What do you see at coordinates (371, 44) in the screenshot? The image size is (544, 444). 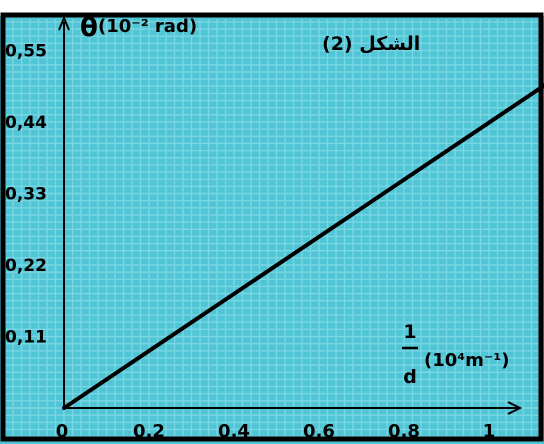 I see `figure-caption: الشكل (2)` at bounding box center [371, 44].